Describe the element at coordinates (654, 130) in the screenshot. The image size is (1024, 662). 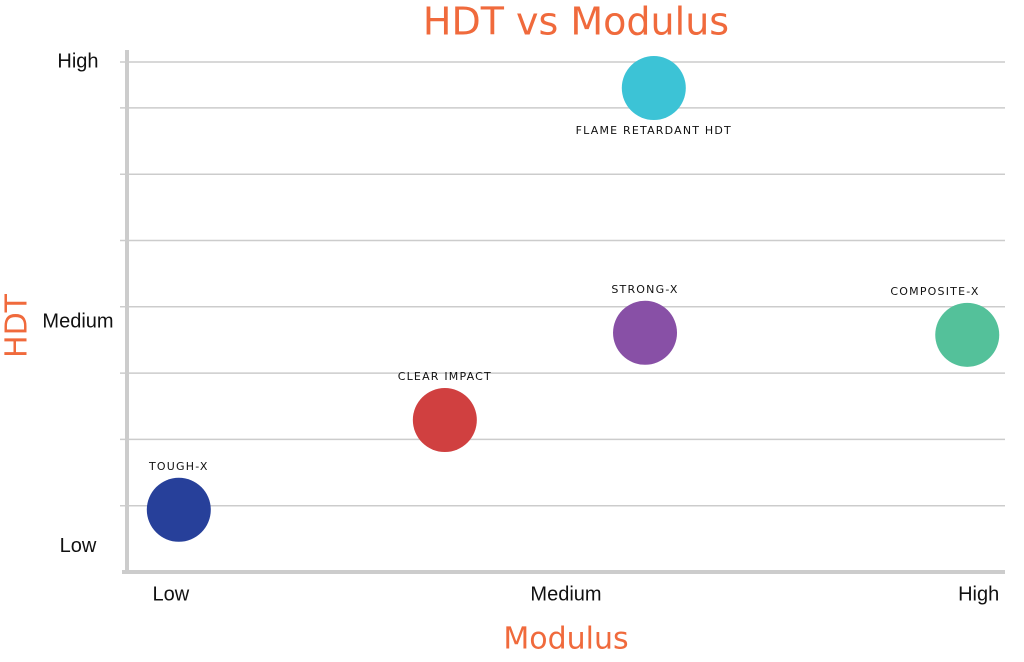
I see `point-label: FLAME RETARDANT HDT` at that location.